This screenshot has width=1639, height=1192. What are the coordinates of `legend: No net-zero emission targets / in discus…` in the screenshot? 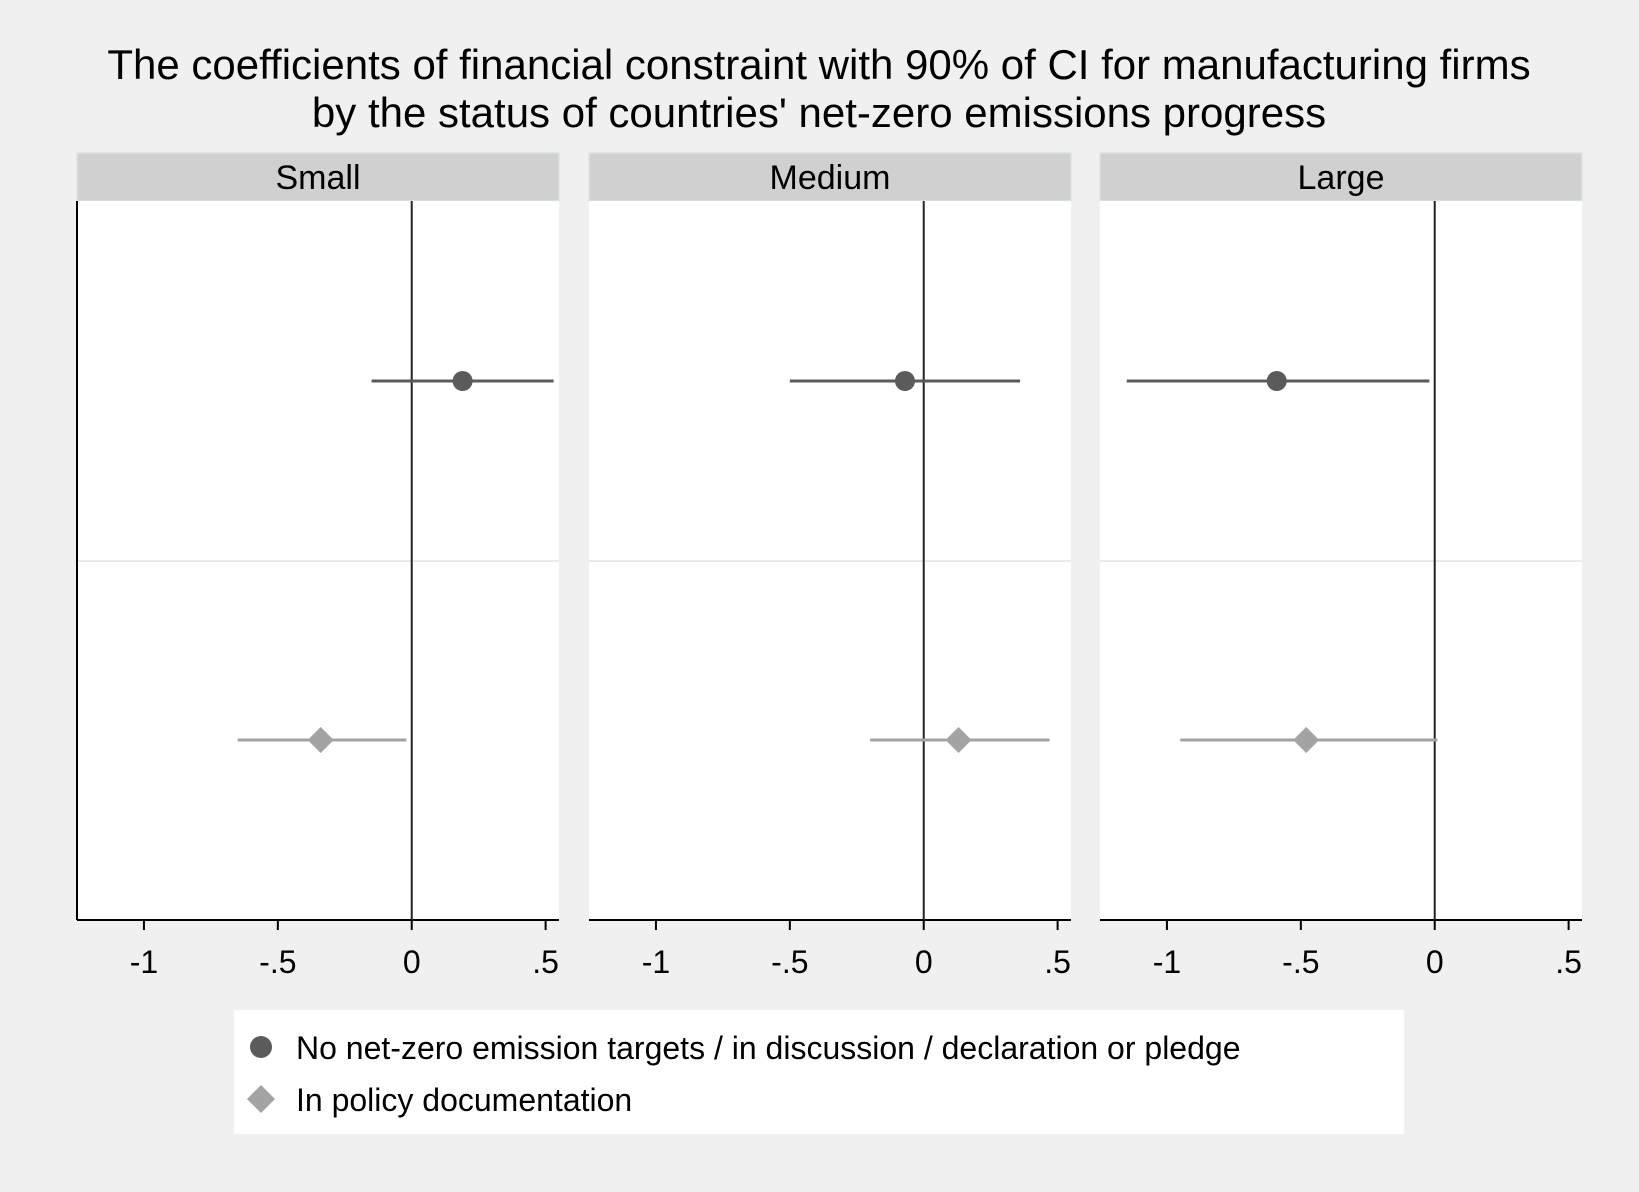 It's located at (819, 1072).